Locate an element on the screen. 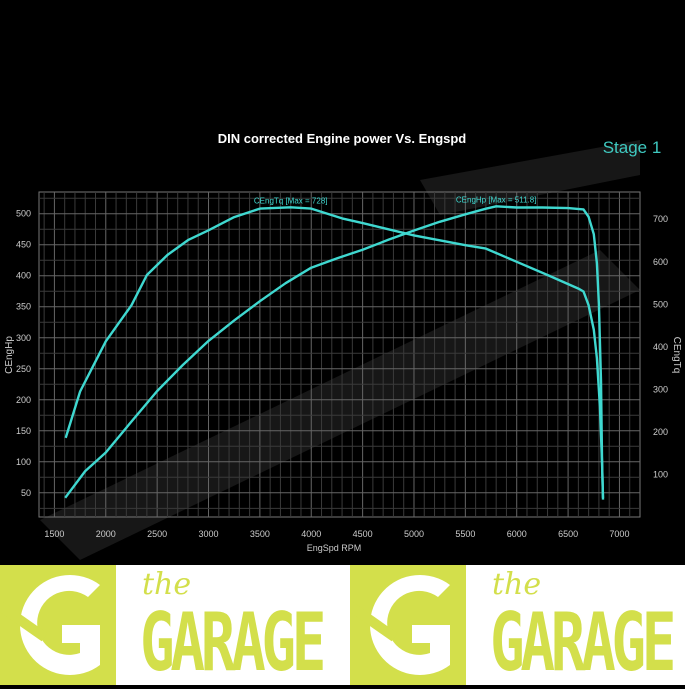  y-axis-left-label: CEngHp is located at coordinates (9, 355).